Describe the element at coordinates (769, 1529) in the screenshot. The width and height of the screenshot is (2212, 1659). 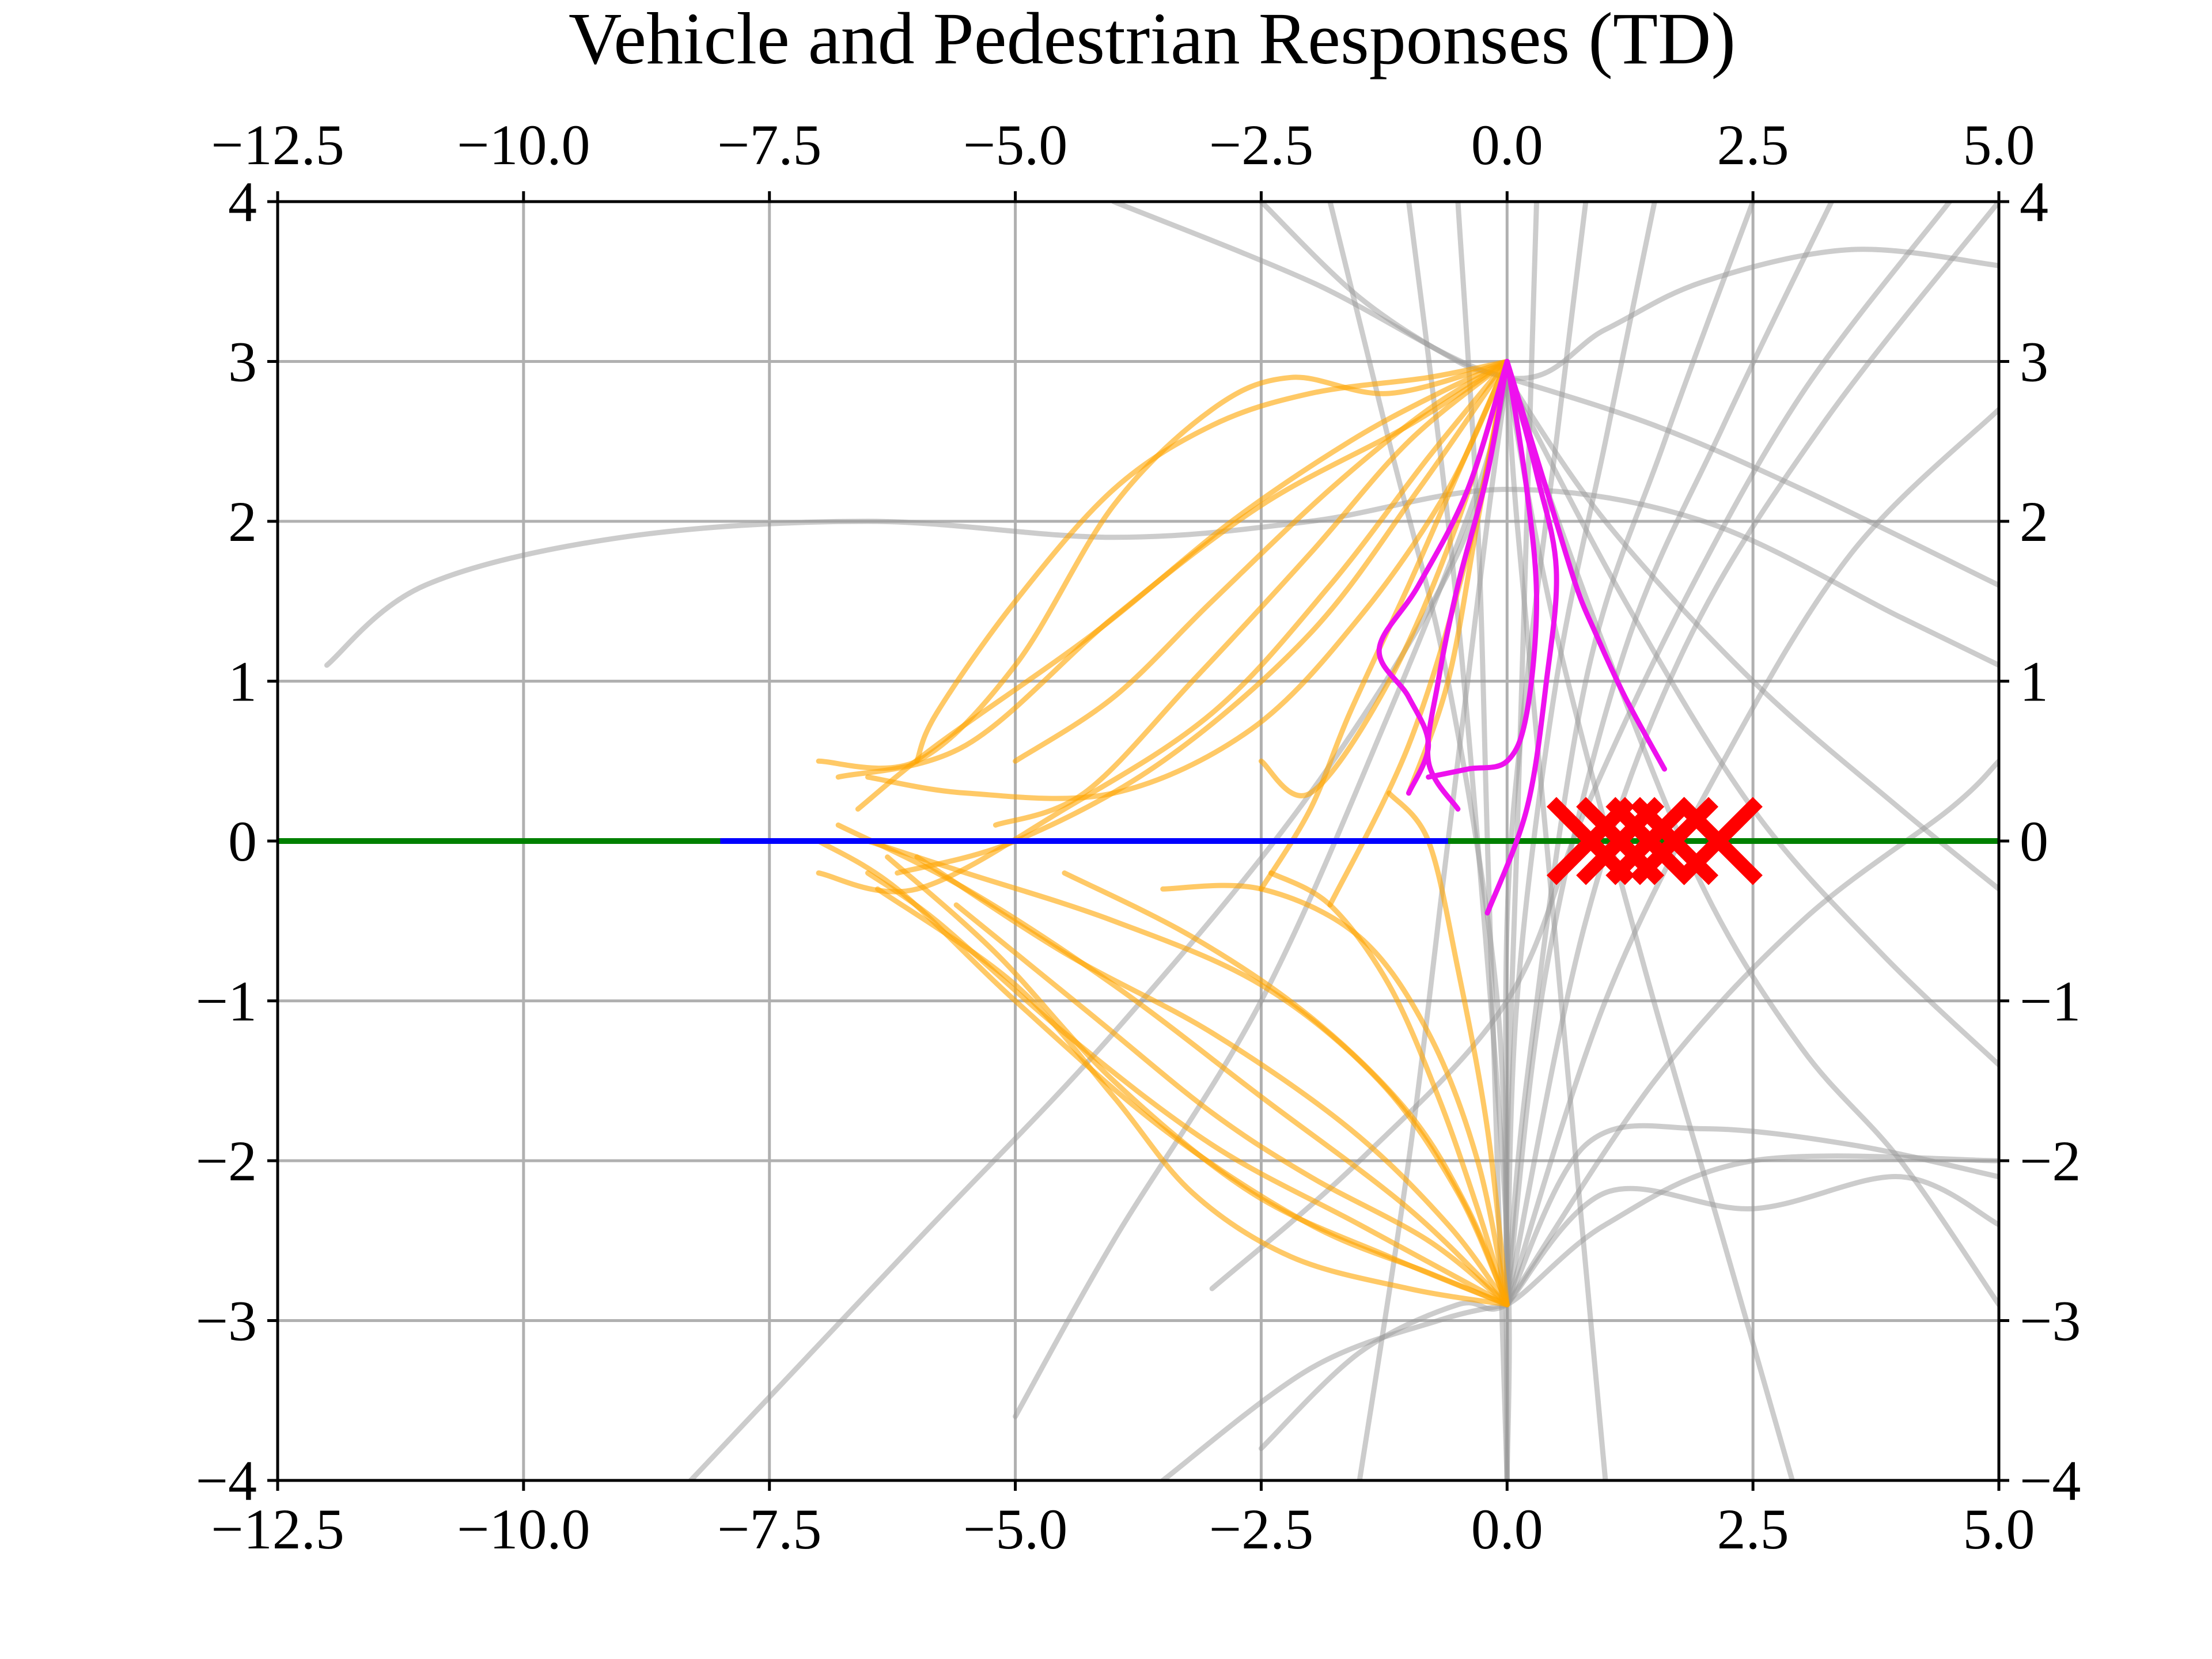
I see `x-tick-label-bottom: −7.5` at that location.